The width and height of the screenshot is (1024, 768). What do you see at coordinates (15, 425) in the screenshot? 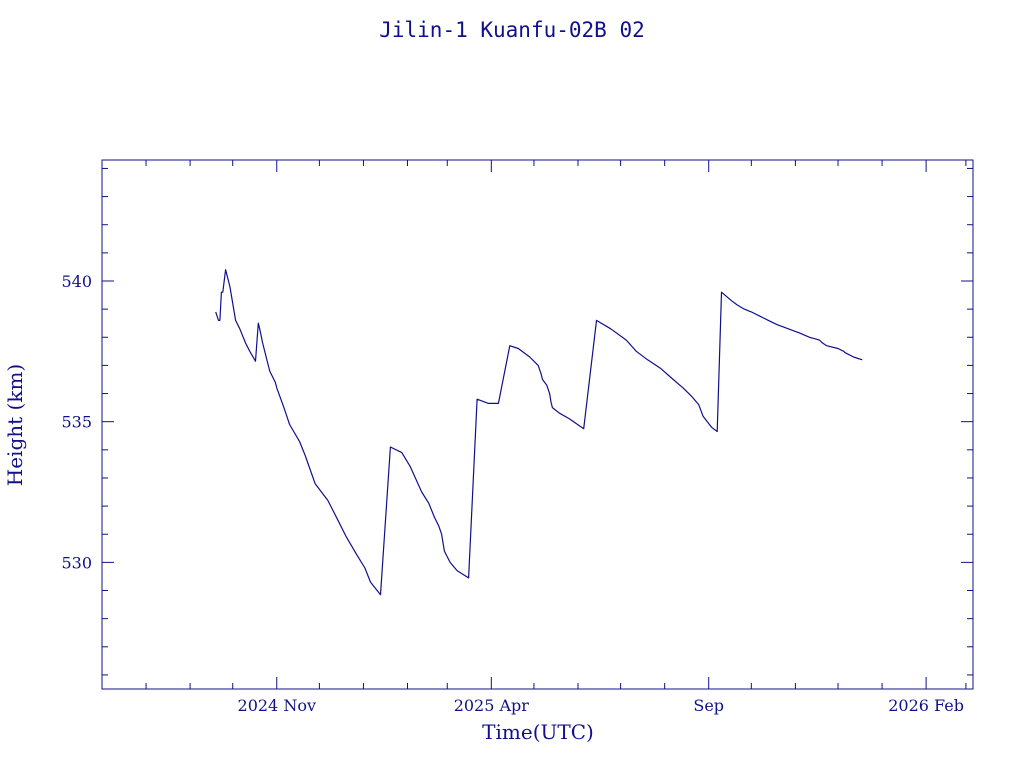
I see `y-axis-label: Height (km)` at bounding box center [15, 425].